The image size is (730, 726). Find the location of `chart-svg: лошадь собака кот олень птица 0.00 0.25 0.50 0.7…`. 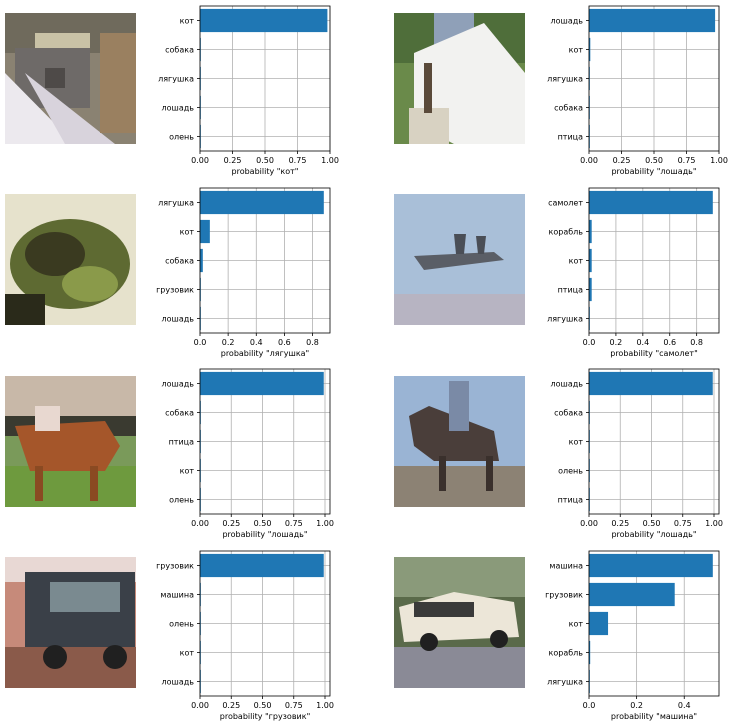

chart-svg: лошадь собака кот олень птица 0.00 0.25 0.50 0.7… is located at coordinates (637, 453).